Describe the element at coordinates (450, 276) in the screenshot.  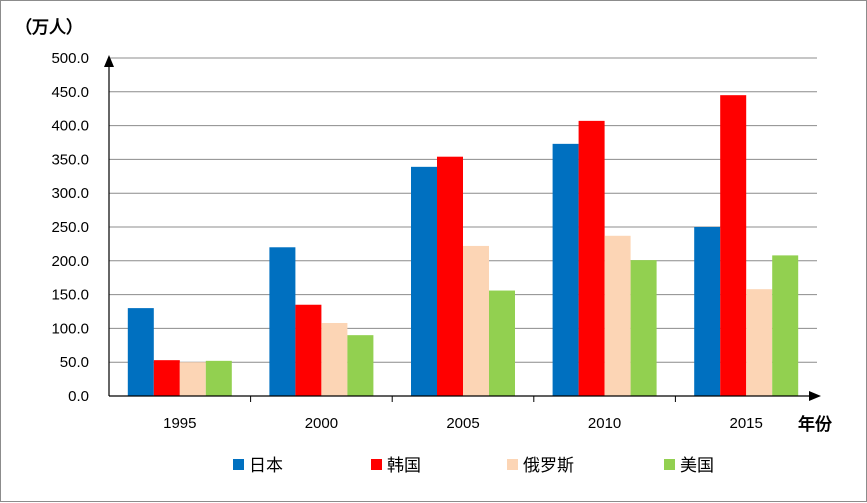
I see `bar-2-2005` at that location.